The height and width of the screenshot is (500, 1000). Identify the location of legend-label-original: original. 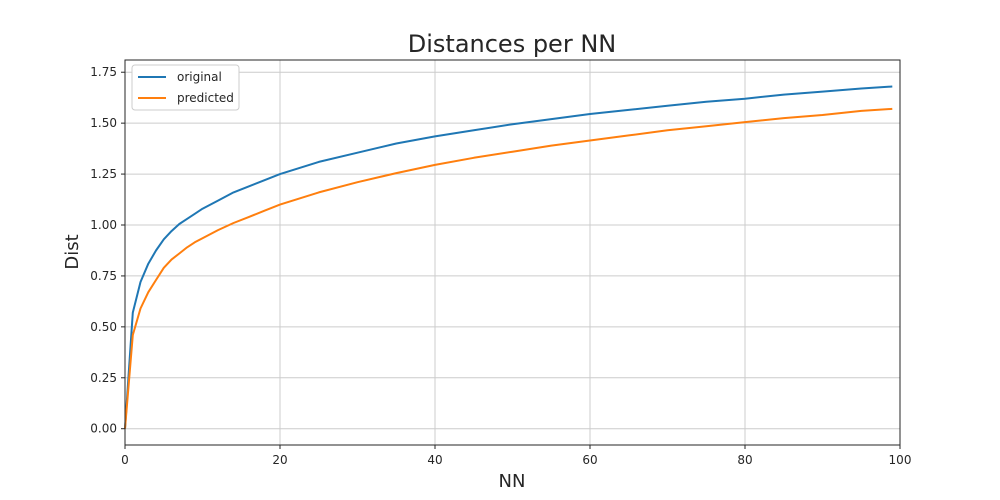
(199, 77).